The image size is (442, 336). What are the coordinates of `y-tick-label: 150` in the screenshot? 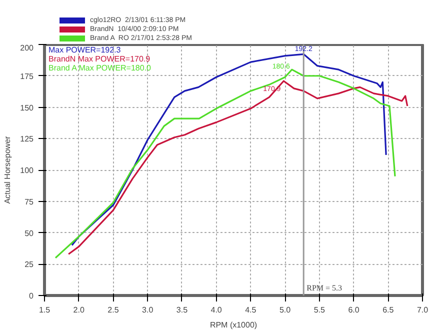 It's located at (27, 107).